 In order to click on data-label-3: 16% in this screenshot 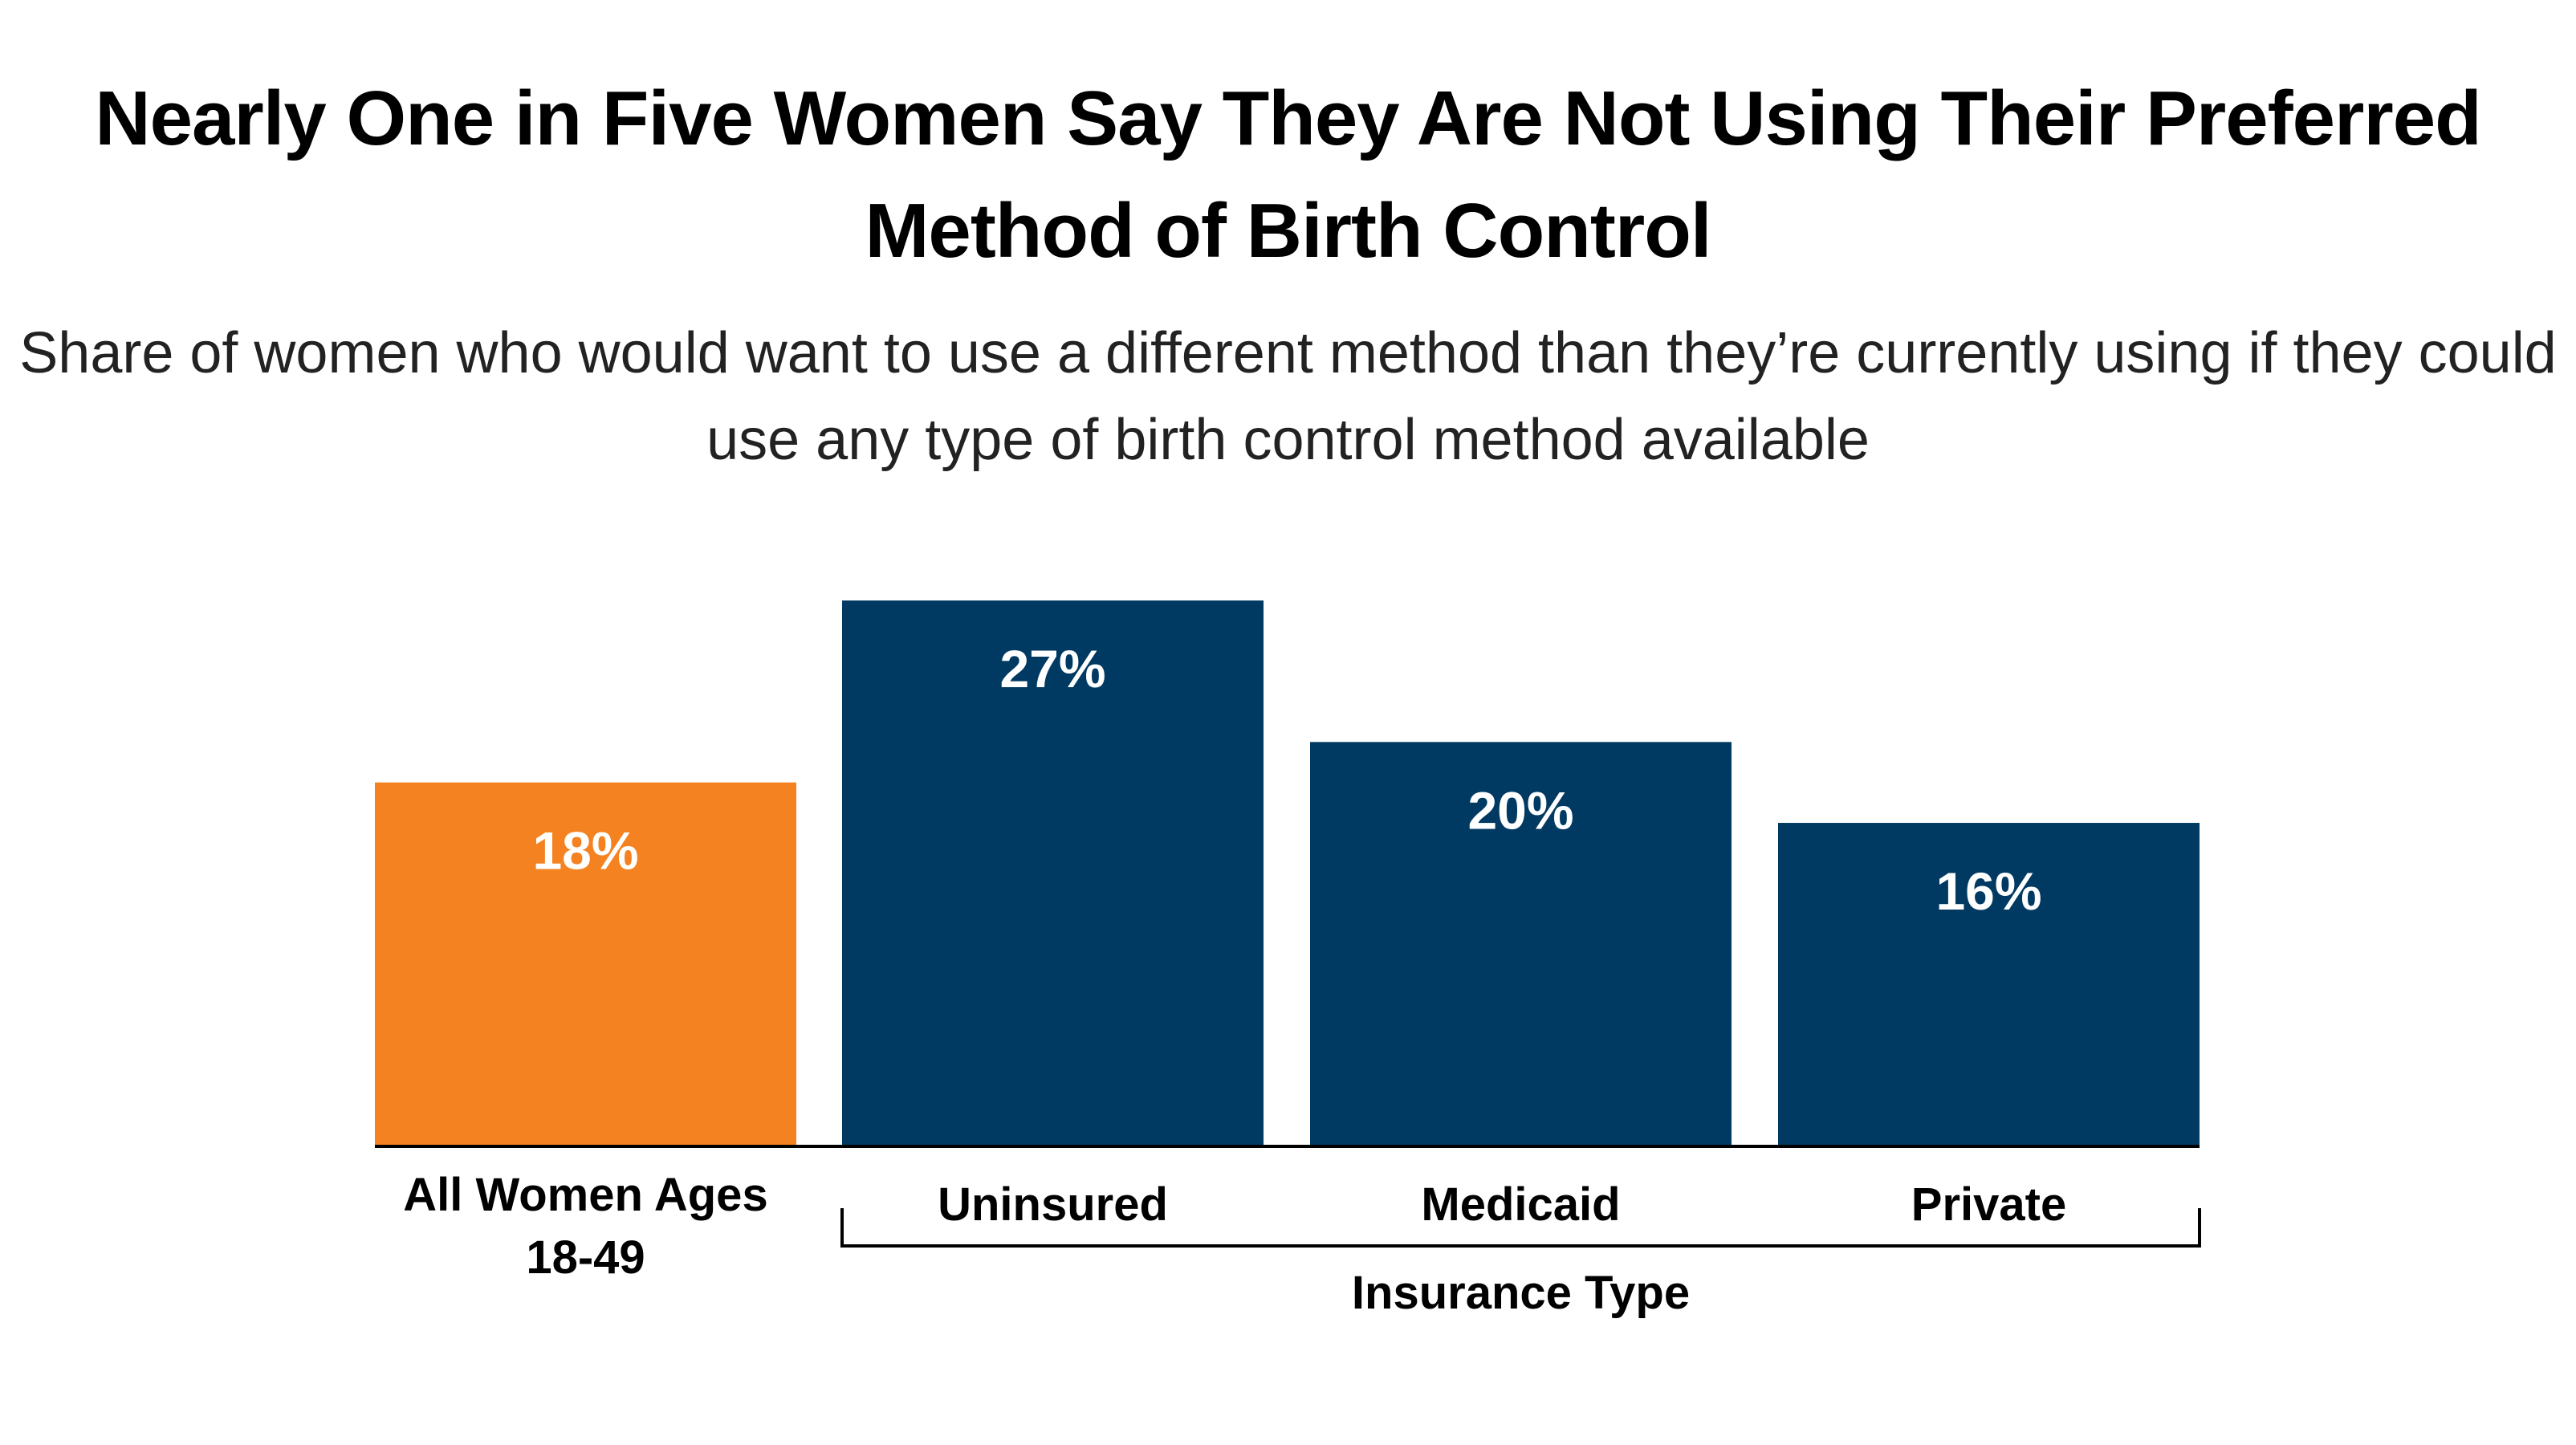, I will do `click(1988, 891)`.